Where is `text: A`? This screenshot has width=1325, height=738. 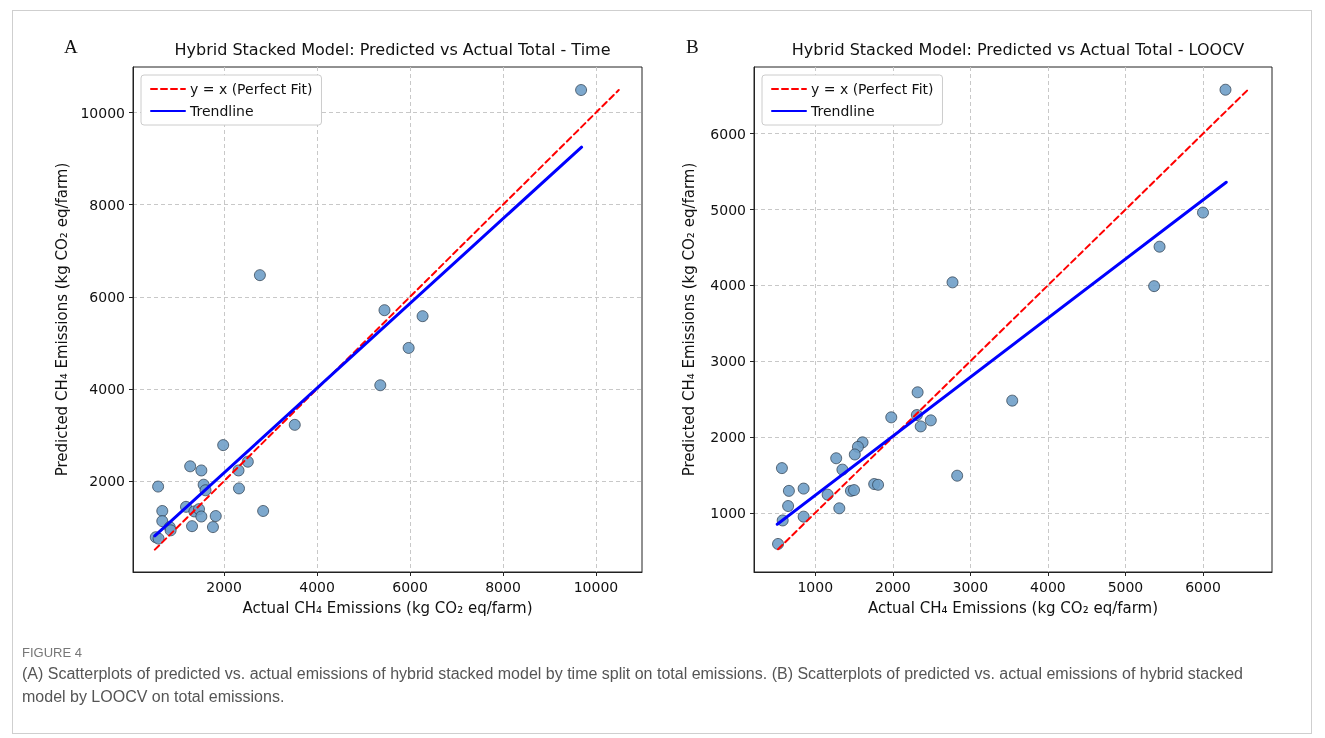
text: A is located at coordinates (71, 47).